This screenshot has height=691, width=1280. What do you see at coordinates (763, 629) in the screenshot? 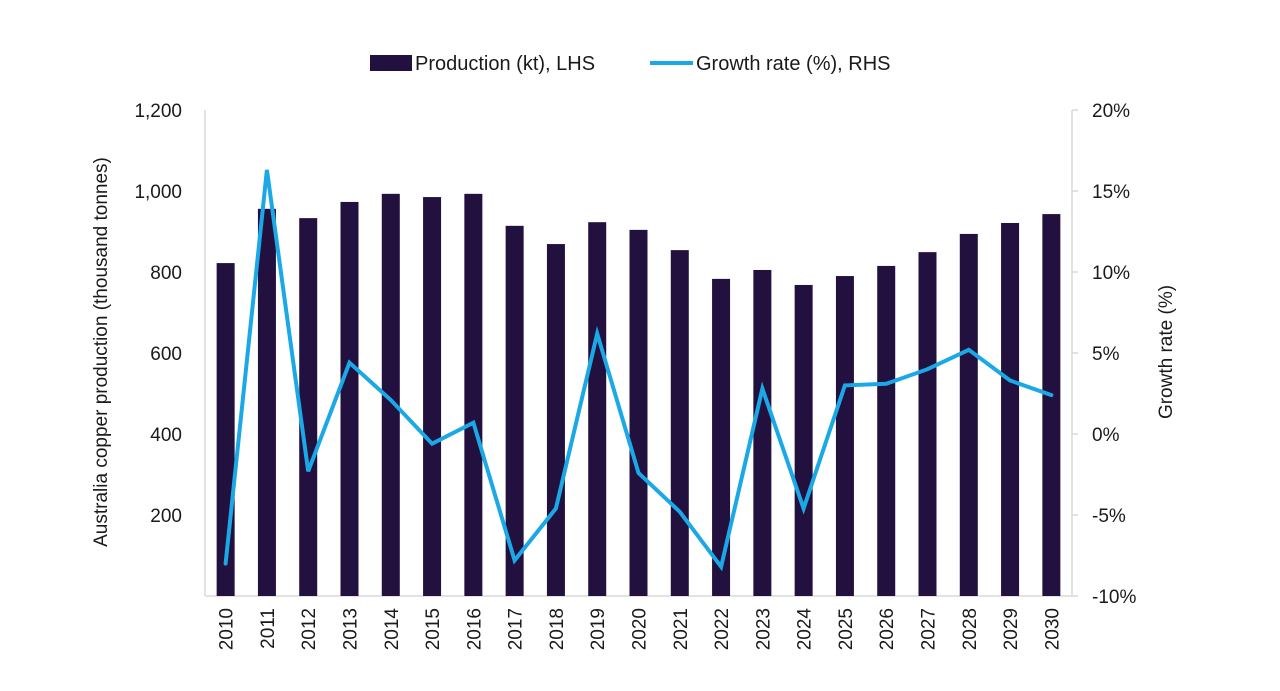
I see `x-tick-label: 2023` at bounding box center [763, 629].